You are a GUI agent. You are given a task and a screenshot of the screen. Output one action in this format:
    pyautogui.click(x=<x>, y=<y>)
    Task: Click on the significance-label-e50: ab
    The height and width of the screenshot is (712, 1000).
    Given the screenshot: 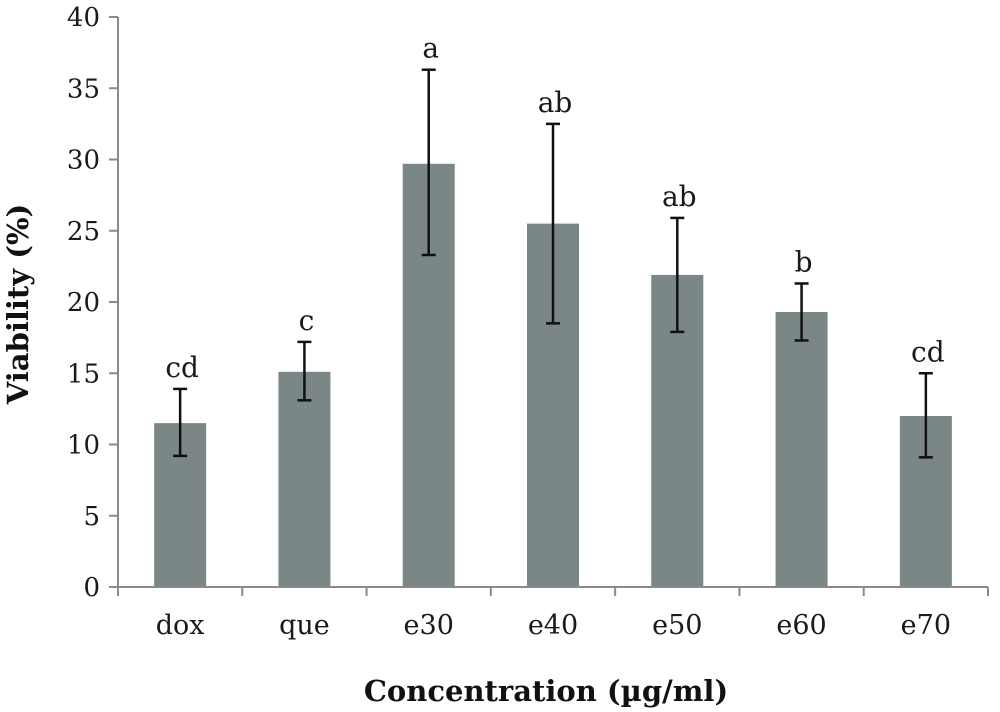 What is the action you would take?
    pyautogui.click(x=679, y=196)
    